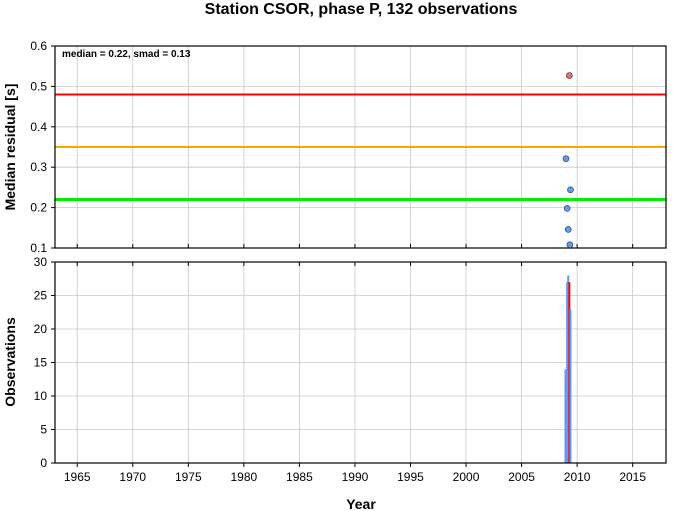 Image resolution: width=673 pixels, height=511 pixels. Describe the element at coordinates (299, 477) in the screenshot. I see `x-tick-label: 1985` at that location.